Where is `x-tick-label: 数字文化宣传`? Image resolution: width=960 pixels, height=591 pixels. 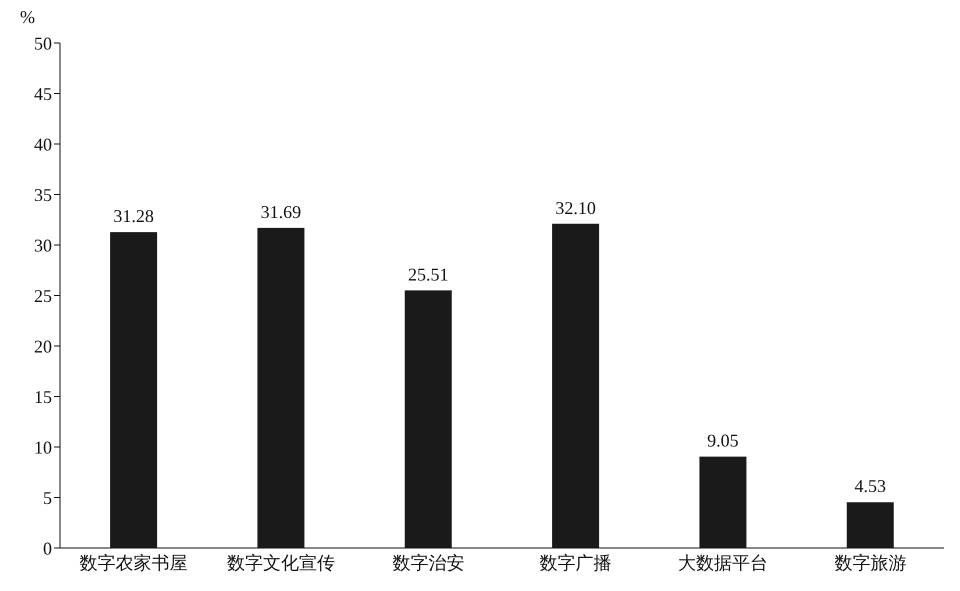 x-tick-label: 数字文化宣传 is located at coordinates (281, 562).